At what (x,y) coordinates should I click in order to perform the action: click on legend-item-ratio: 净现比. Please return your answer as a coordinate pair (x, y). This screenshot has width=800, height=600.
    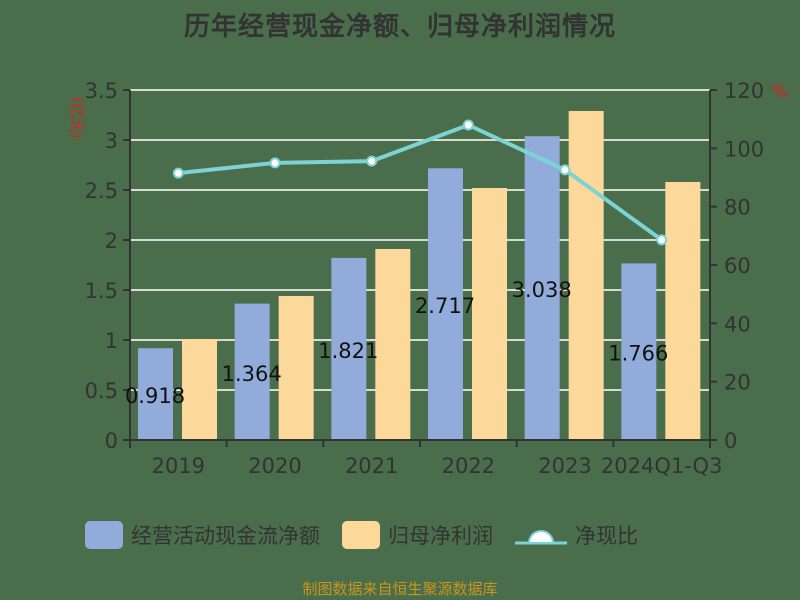
    Looking at the image, I should click on (576, 535).